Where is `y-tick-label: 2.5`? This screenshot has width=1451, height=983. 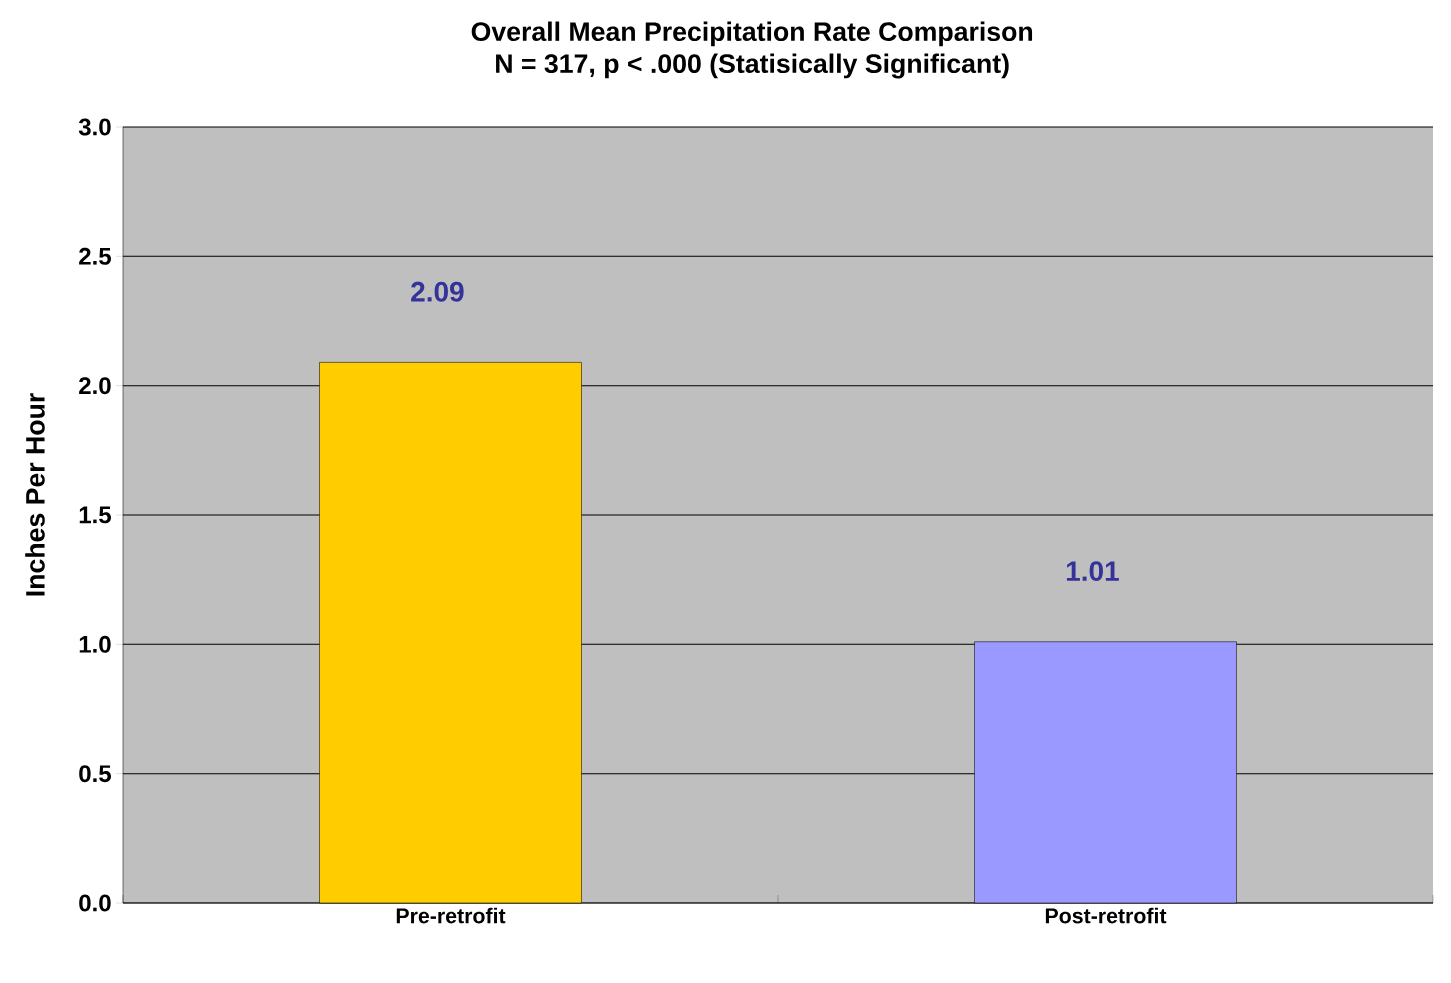
y-tick-label: 2.5 is located at coordinates (95, 256).